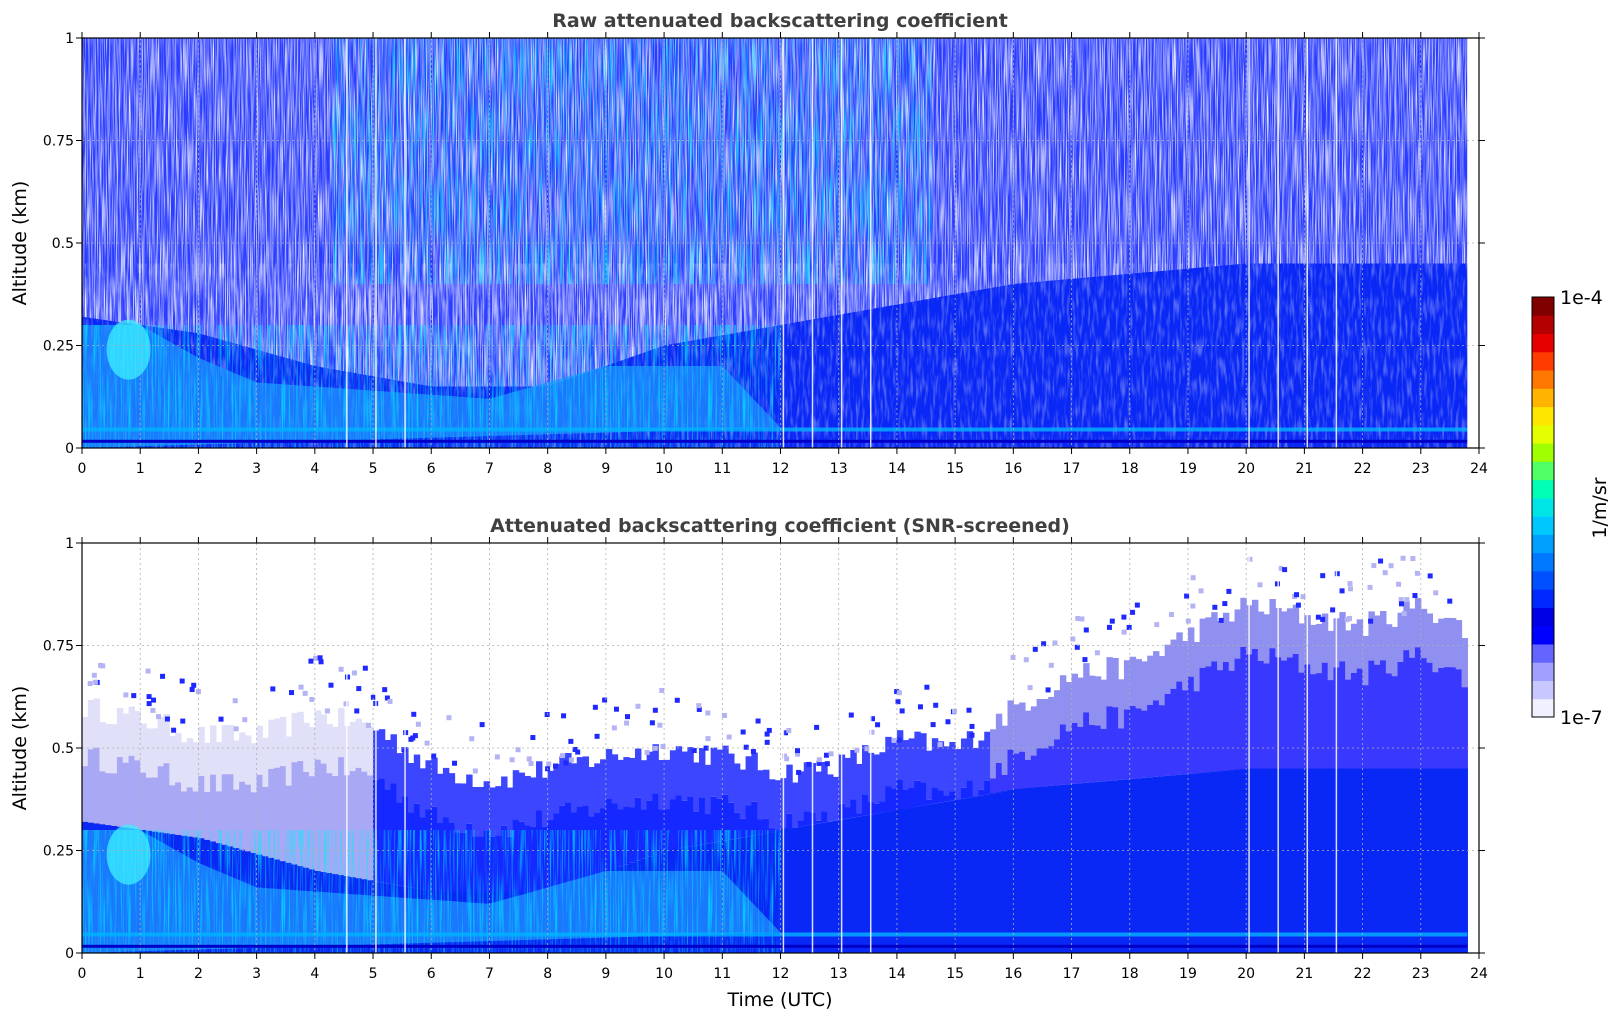  What do you see at coordinates (82, 974) in the screenshot?
I see `x-tick-label: 0` at bounding box center [82, 974].